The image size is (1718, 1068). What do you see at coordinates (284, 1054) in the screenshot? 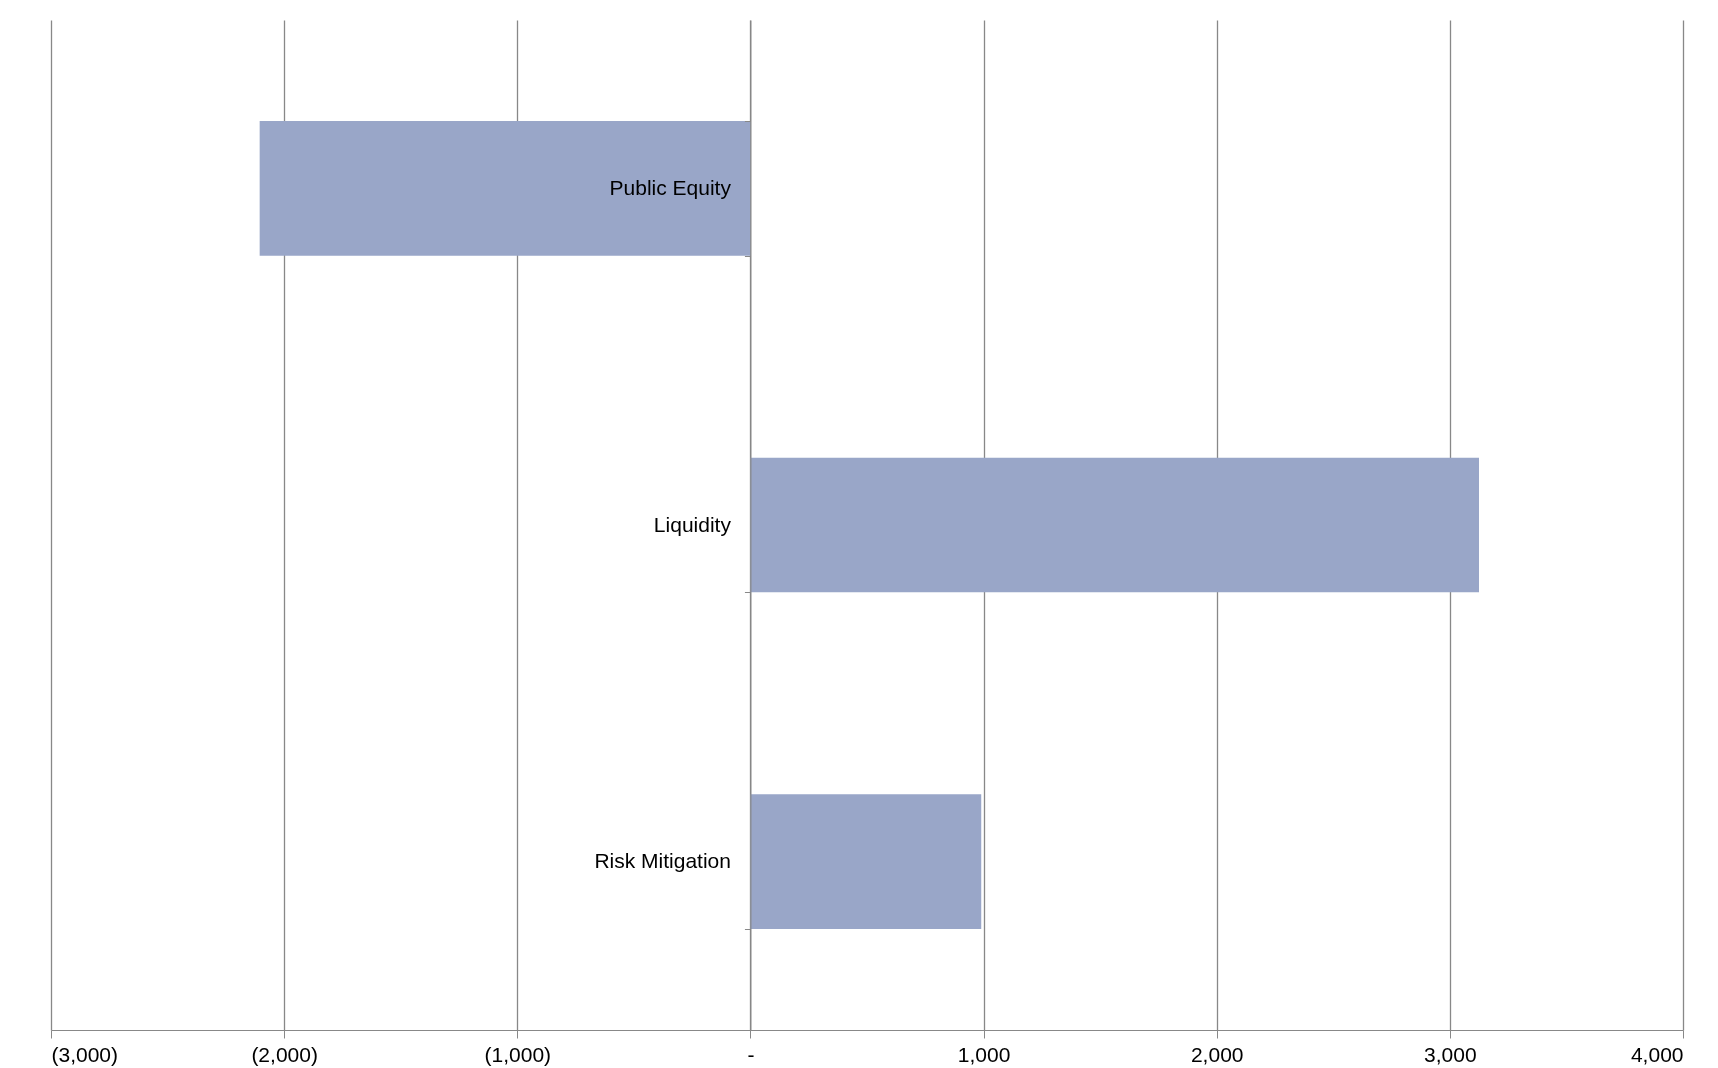
I see `x-tick-label: (2,000)` at bounding box center [284, 1054].